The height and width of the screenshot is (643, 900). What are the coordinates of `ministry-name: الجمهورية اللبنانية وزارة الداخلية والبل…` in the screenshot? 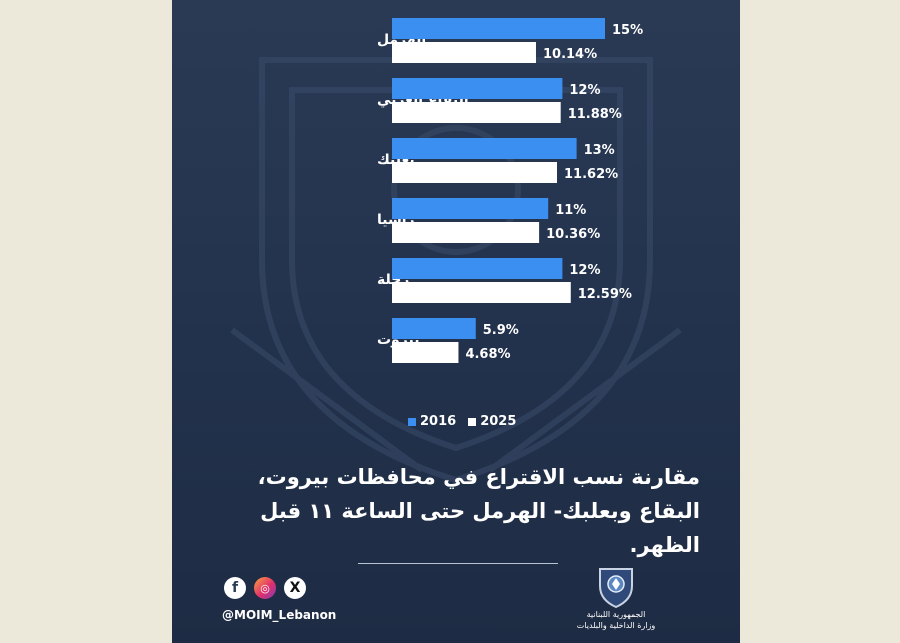 It's located at (616, 620).